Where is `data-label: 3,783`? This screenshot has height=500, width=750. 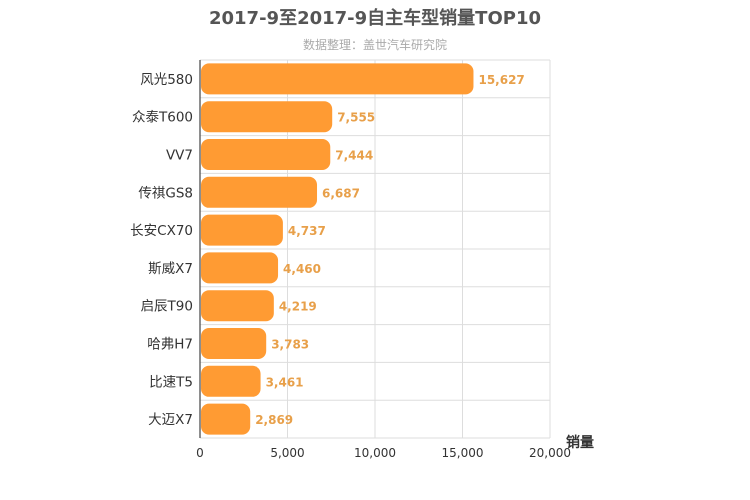 data-label: 3,783 is located at coordinates (290, 345).